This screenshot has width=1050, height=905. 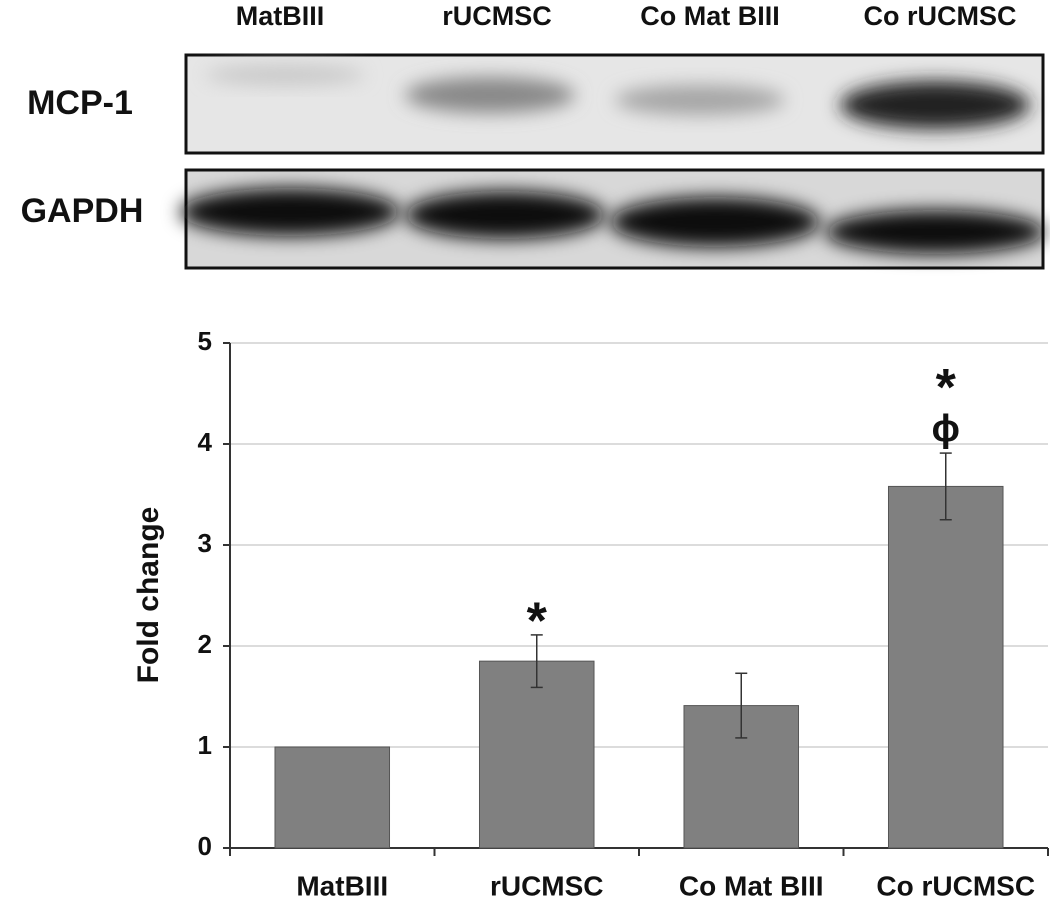 I want to click on x-tick-label: Co rUCMSC, so click(x=955, y=885).